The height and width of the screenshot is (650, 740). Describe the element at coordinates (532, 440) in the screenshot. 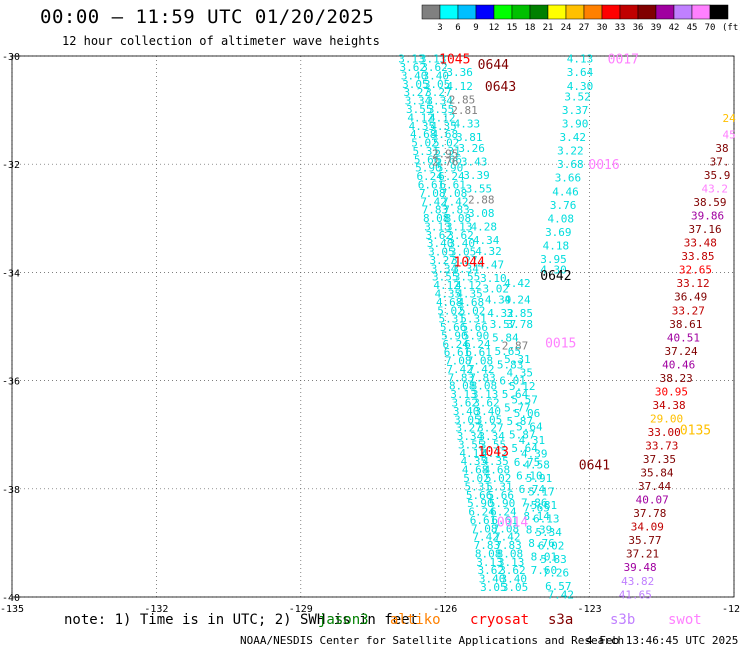

I see `wave-height-value: 4.31` at that location.